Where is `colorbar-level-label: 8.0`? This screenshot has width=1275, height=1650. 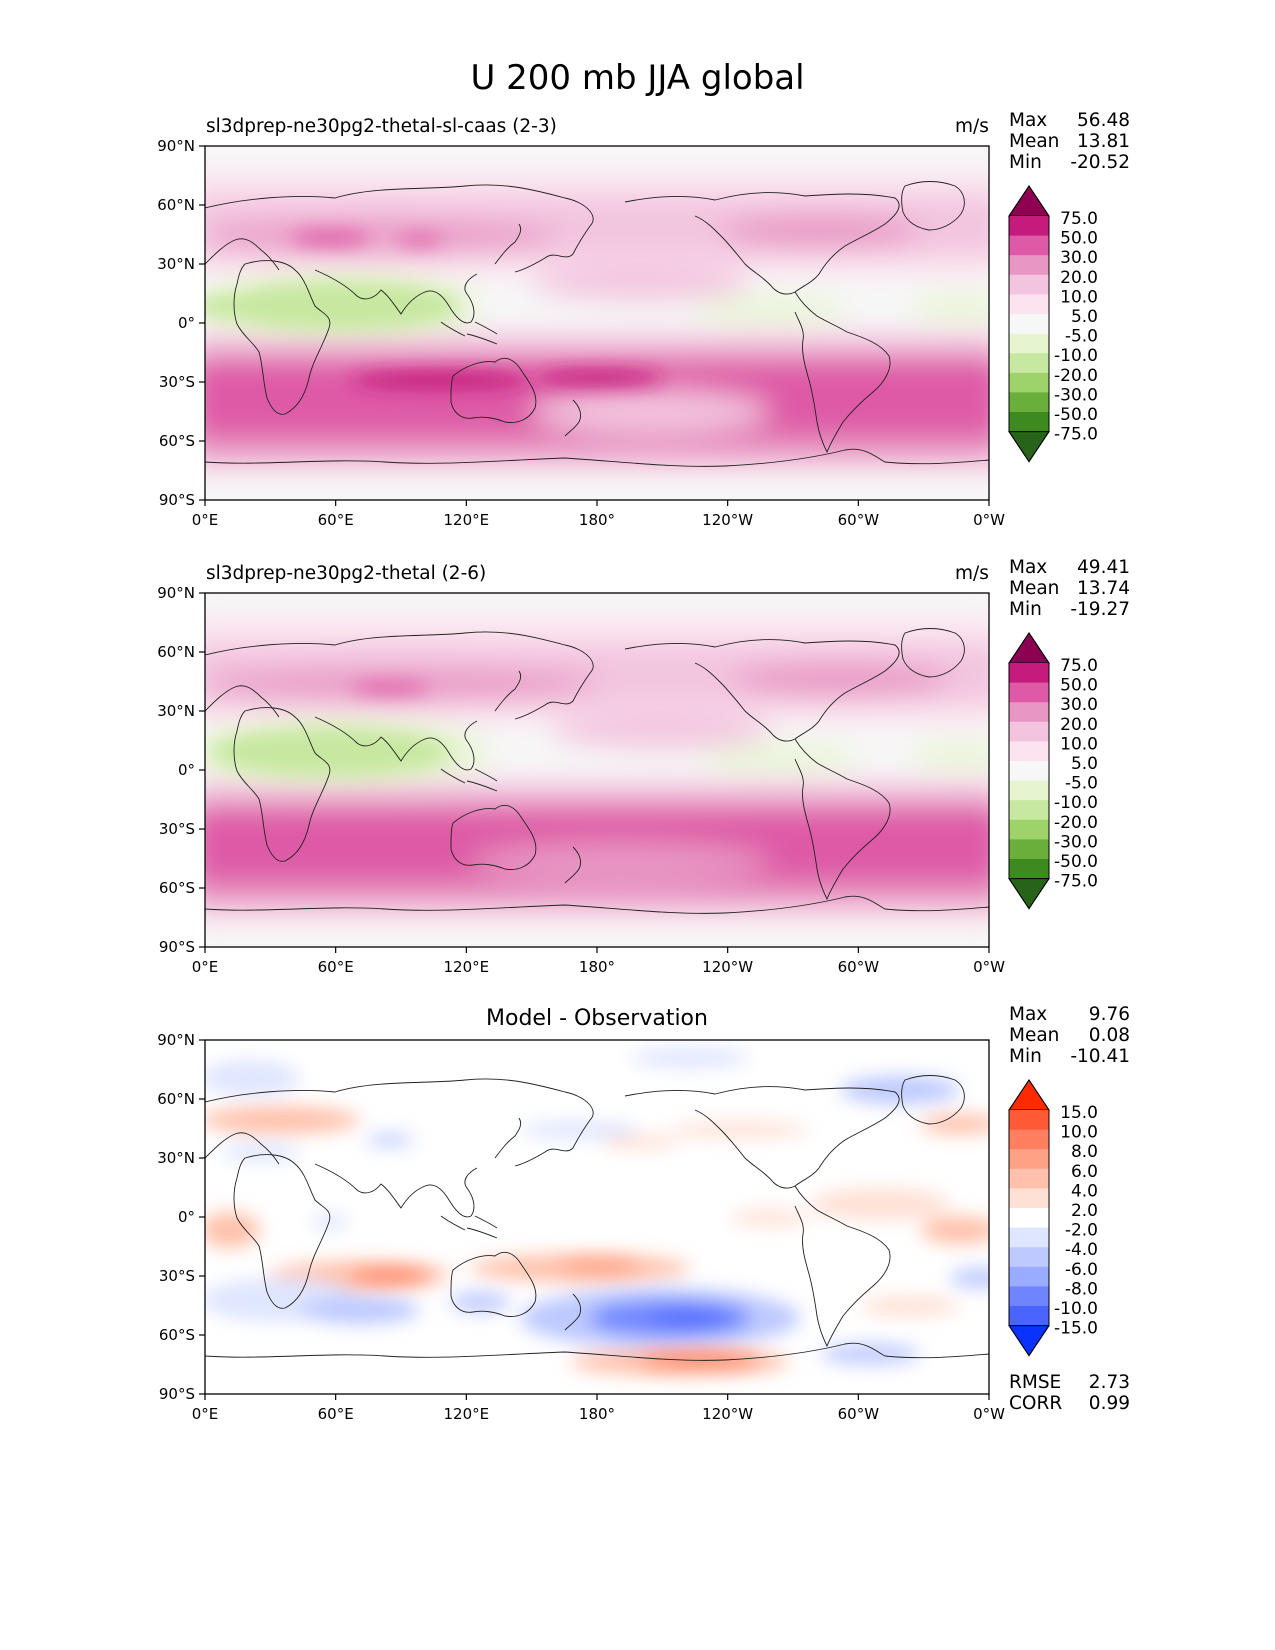 colorbar-level-label: 8.0 is located at coordinates (1084, 1152).